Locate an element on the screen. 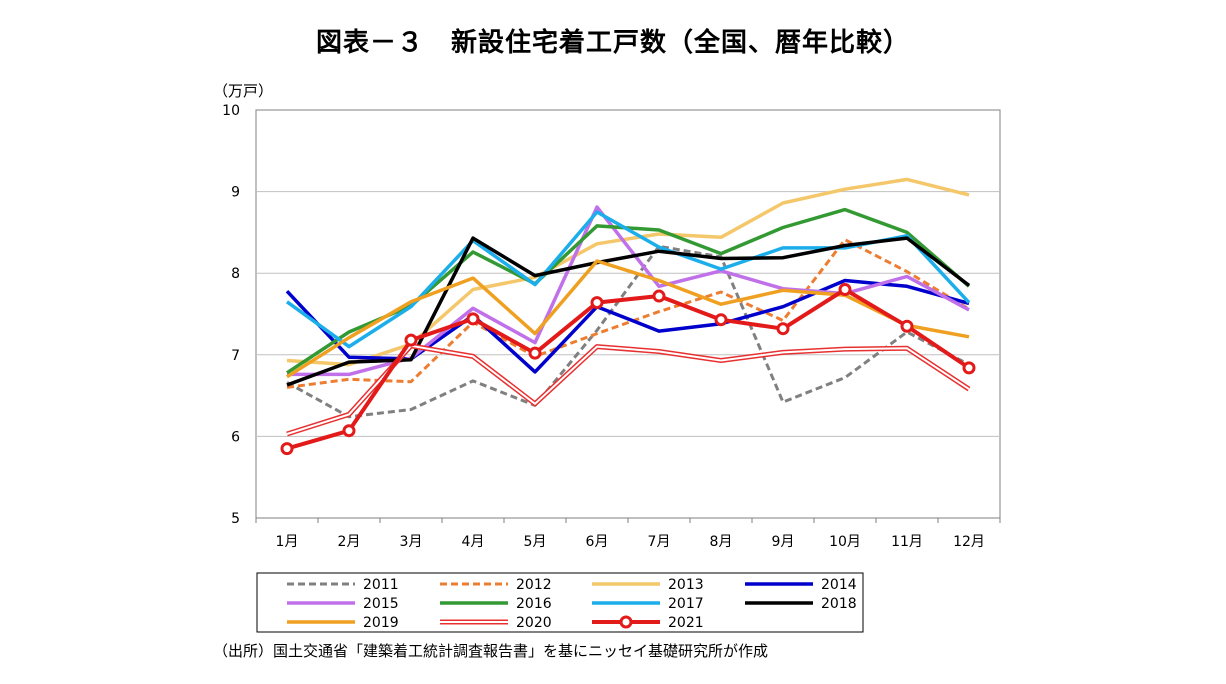  legend-label: 2020 is located at coordinates (534, 623).